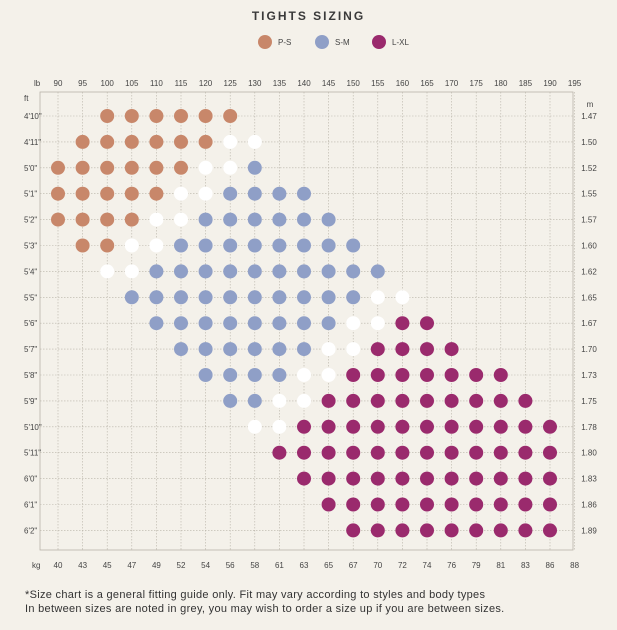  What do you see at coordinates (403, 83) in the screenshot?
I see `x-top-tick-label: 160` at bounding box center [403, 83].